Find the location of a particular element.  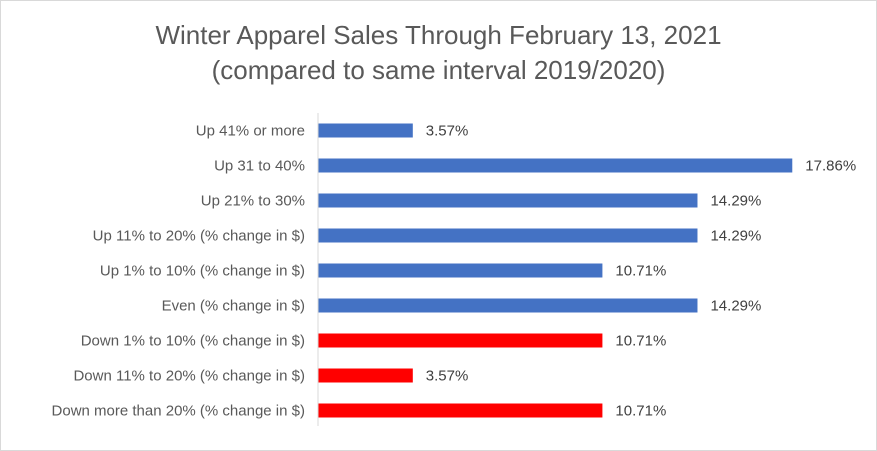

category-label: Even (% change in $) is located at coordinates (233, 306).